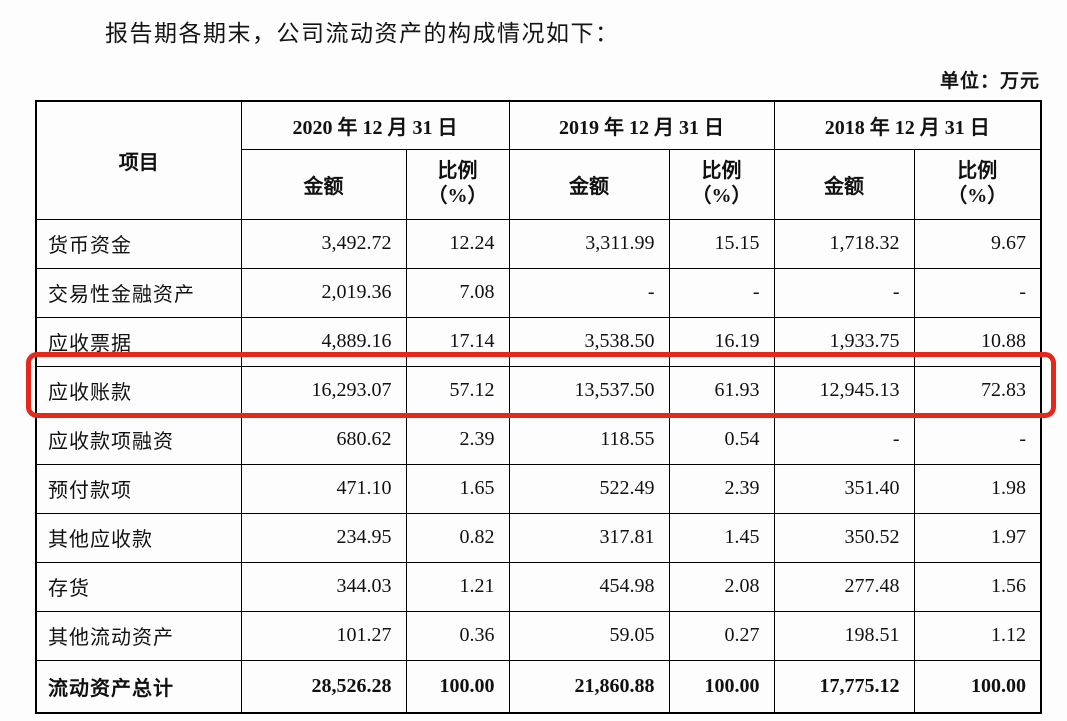  Describe the element at coordinates (844, 586) in the screenshot. I see `amount-cell: 277.48` at that location.